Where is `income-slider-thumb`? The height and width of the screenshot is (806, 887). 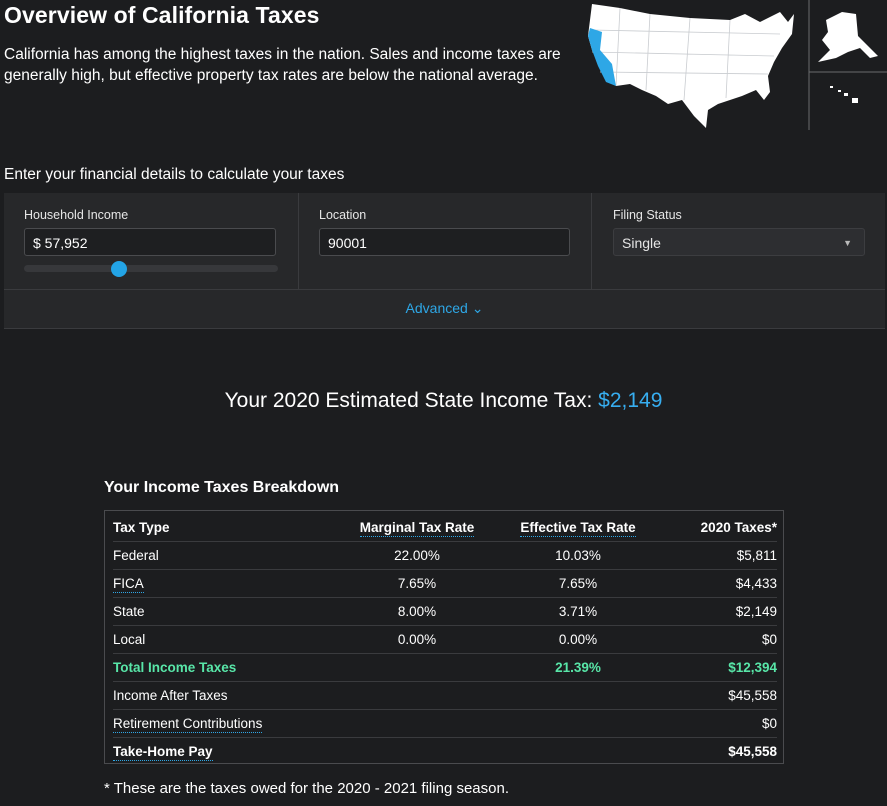
income-slider-thumb is located at coordinates (119, 269).